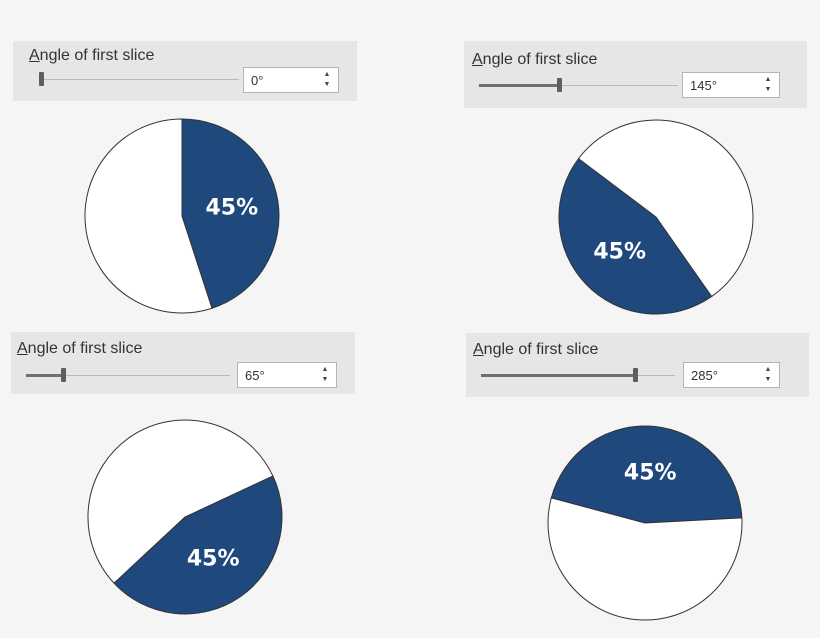  I want to click on pie-chart-3: 45%, so click(645, 523).